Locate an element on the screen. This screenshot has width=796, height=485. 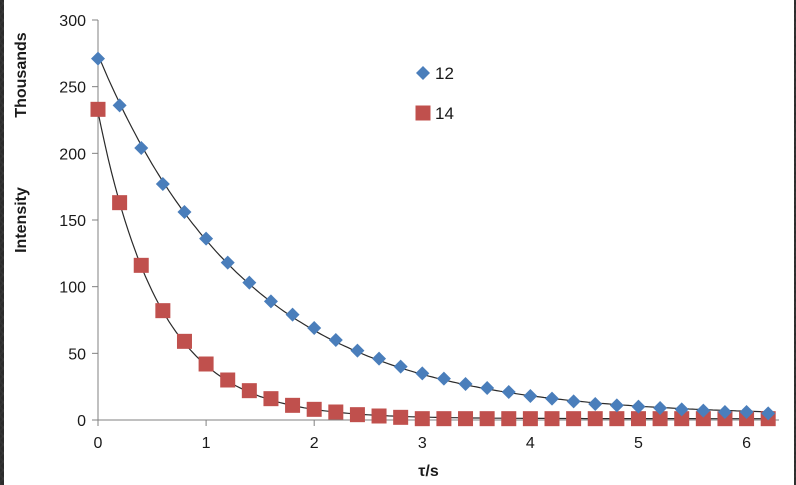
y-tick-label: 50 is located at coordinates (77, 354).